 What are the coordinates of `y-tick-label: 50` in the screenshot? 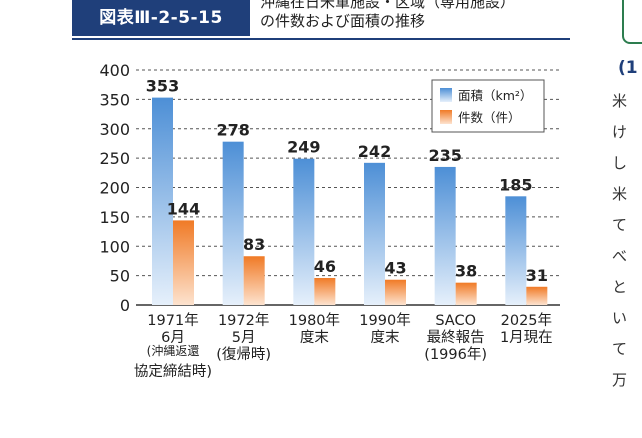 It's located at (120, 276).